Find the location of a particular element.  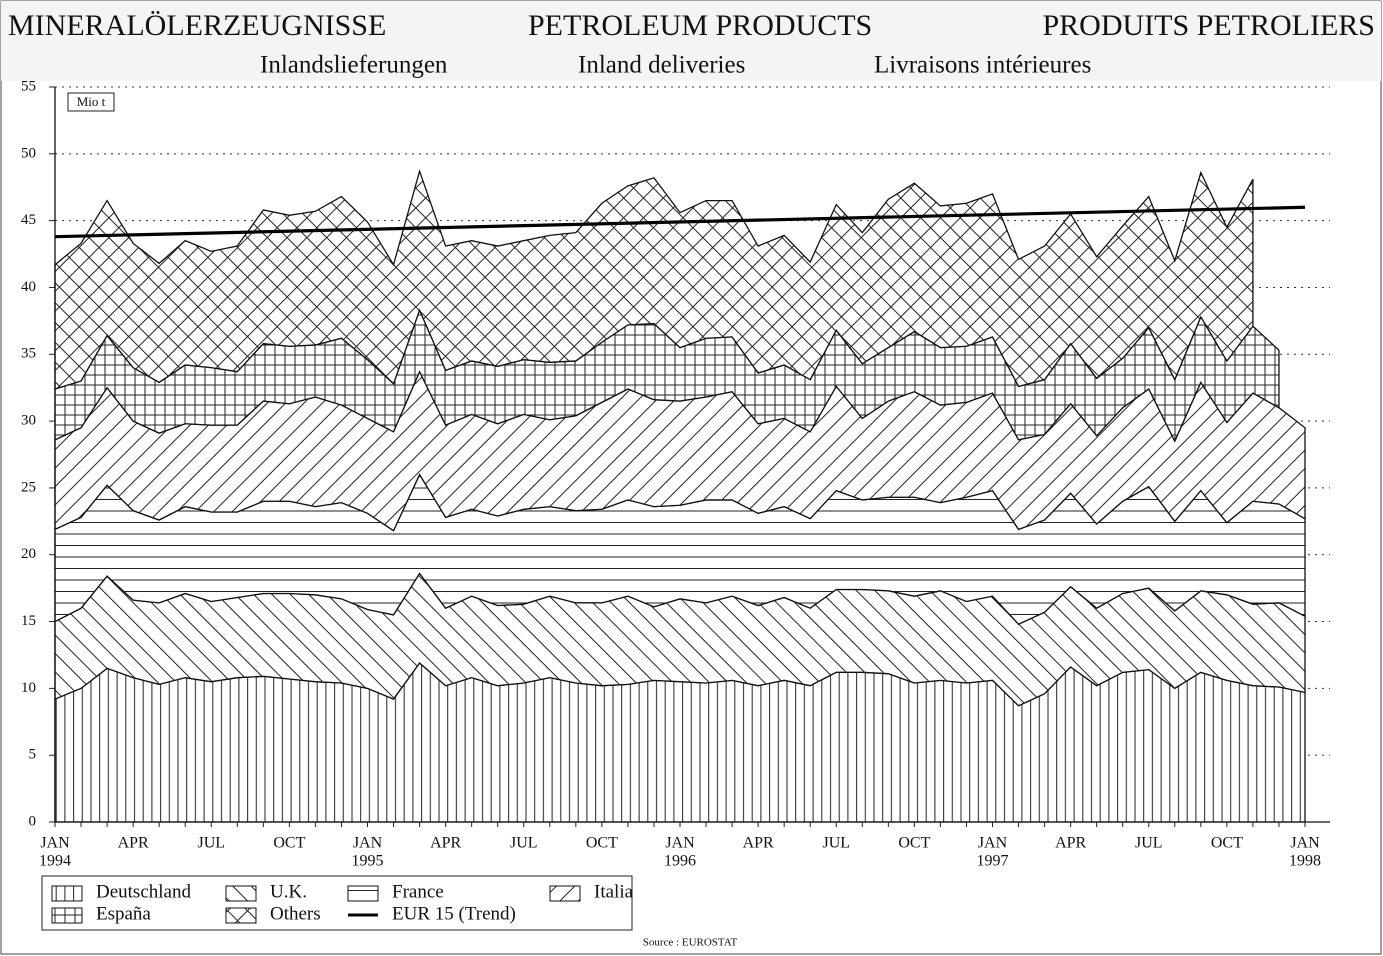

legend-label: EUR 15 (Trend) is located at coordinates (454, 913).